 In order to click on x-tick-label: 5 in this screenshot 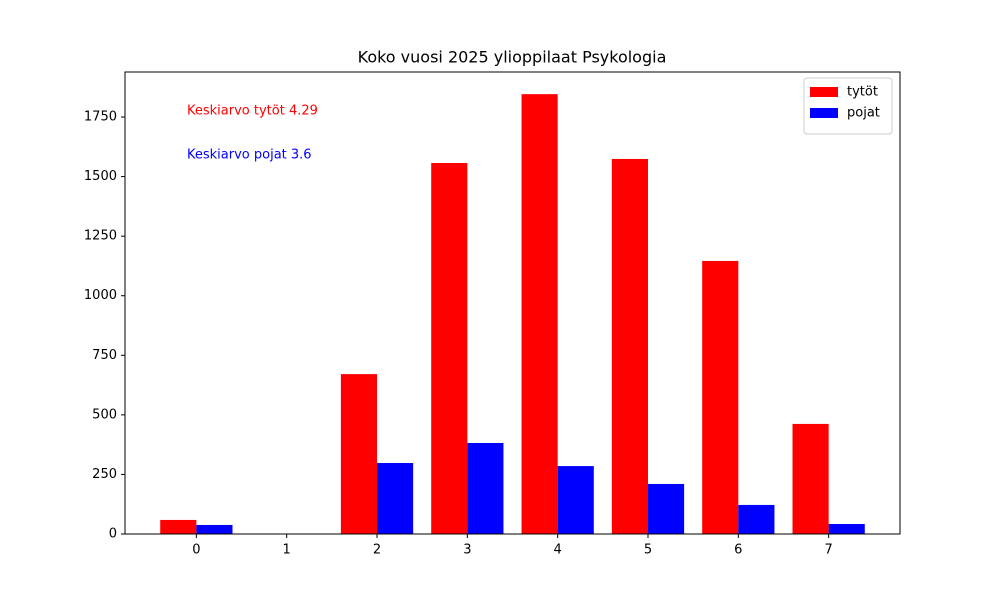, I will do `click(648, 550)`.